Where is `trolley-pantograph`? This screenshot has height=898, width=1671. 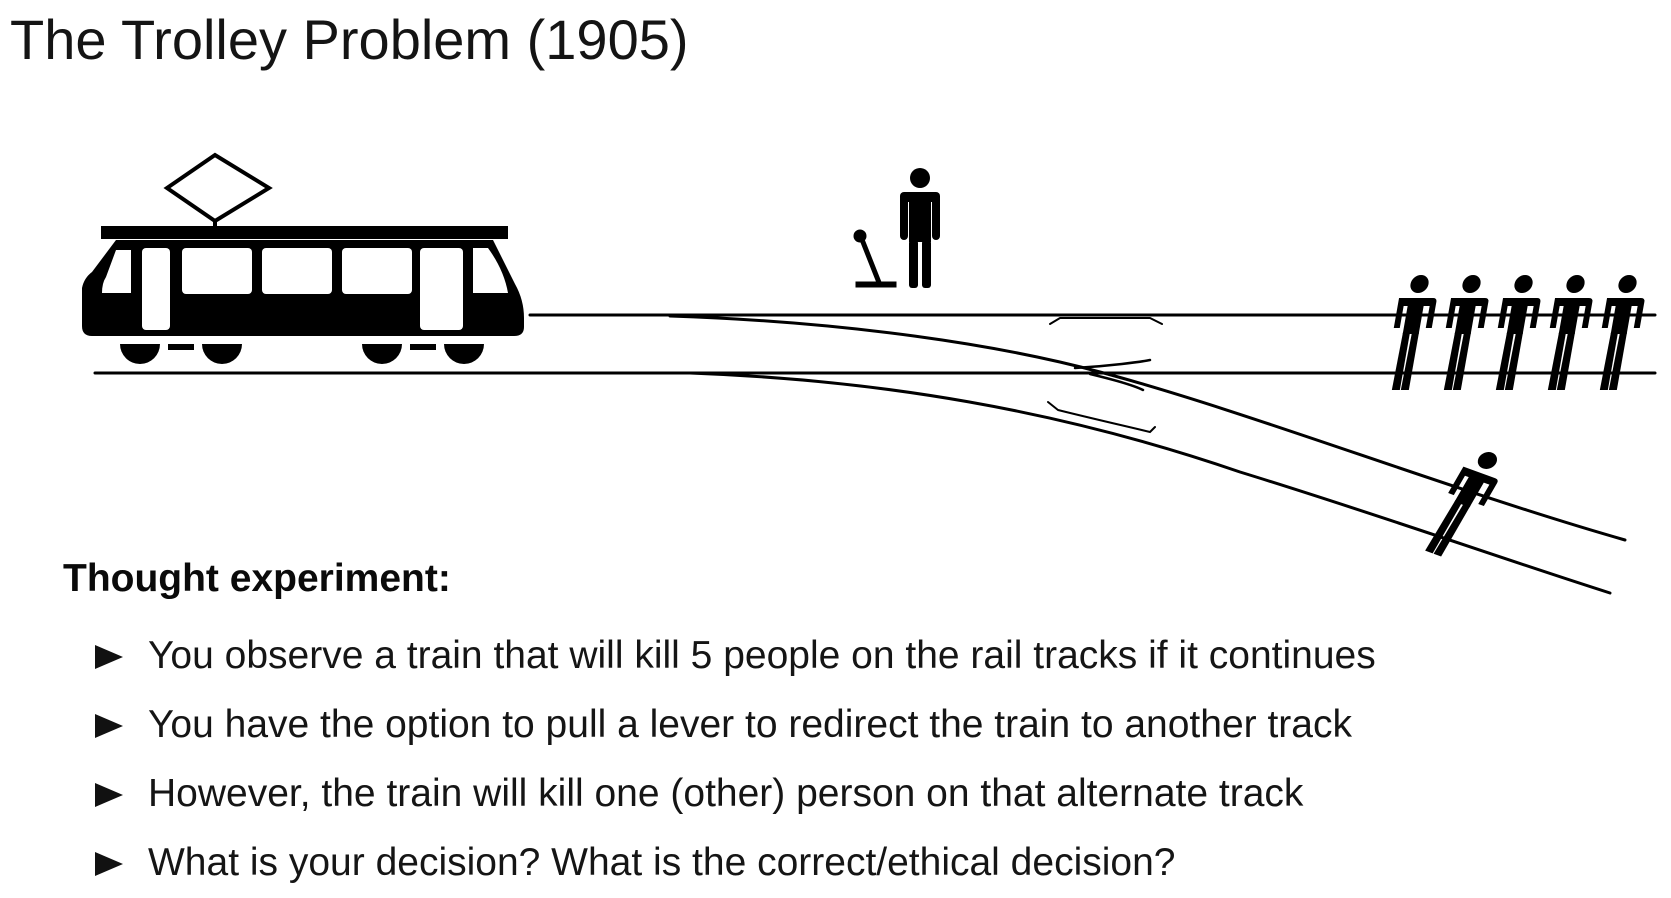 trolley-pantograph is located at coordinates (218, 188).